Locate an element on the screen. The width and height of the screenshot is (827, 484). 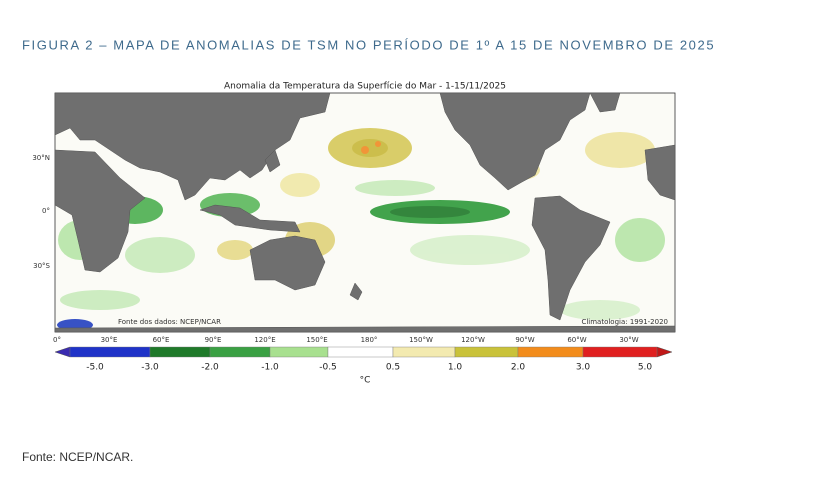
lon-label: 120°W is located at coordinates (473, 340).